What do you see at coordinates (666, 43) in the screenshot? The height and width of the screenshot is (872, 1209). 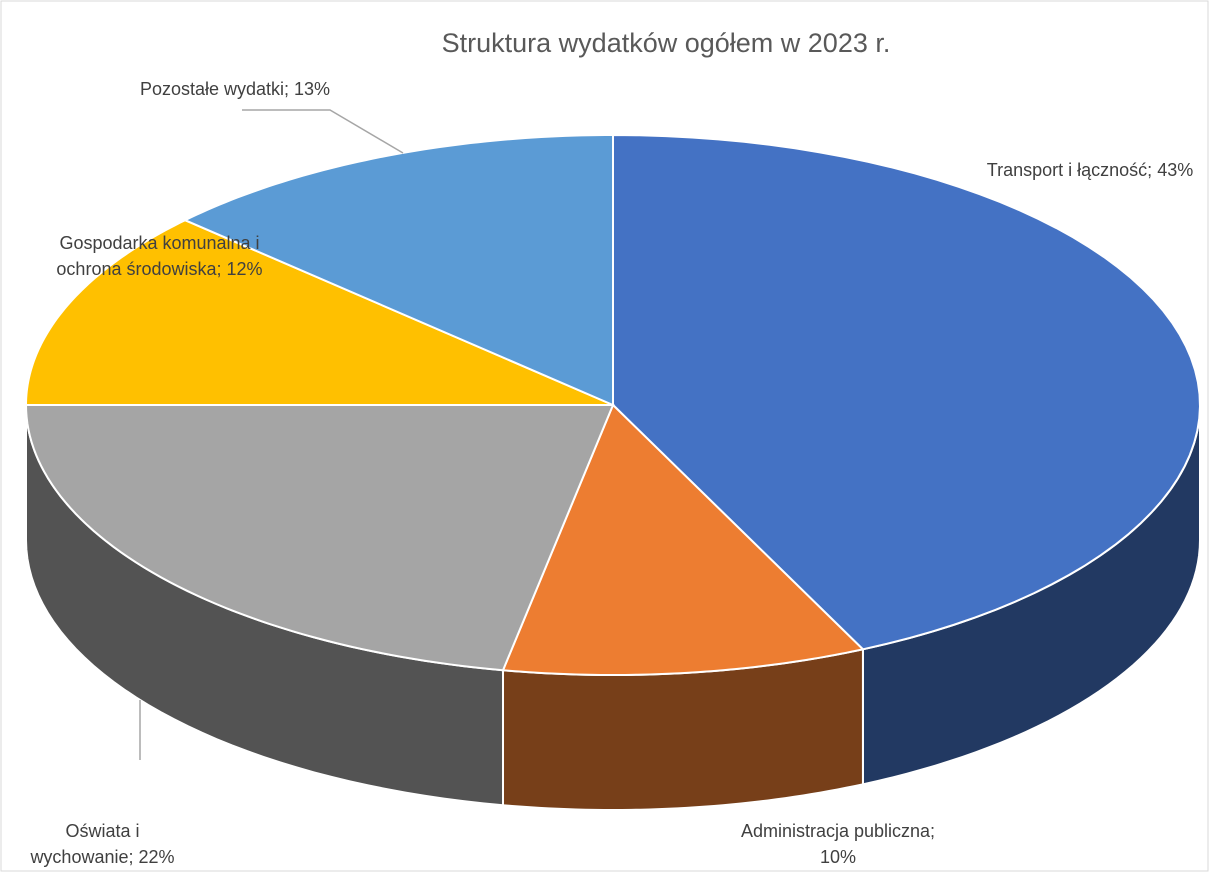 I see `chart-title: Struktura wydatków ogółem w 2023 r.` at bounding box center [666, 43].